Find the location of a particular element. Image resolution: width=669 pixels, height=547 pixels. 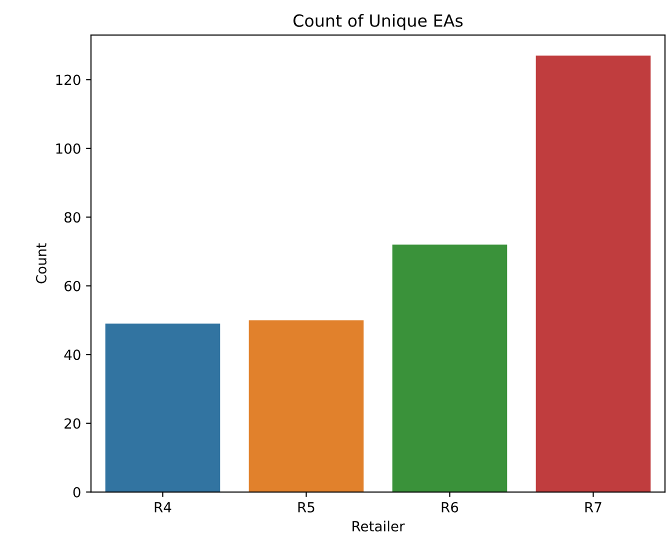

y-tick-label: 0 is located at coordinates (76, 492).